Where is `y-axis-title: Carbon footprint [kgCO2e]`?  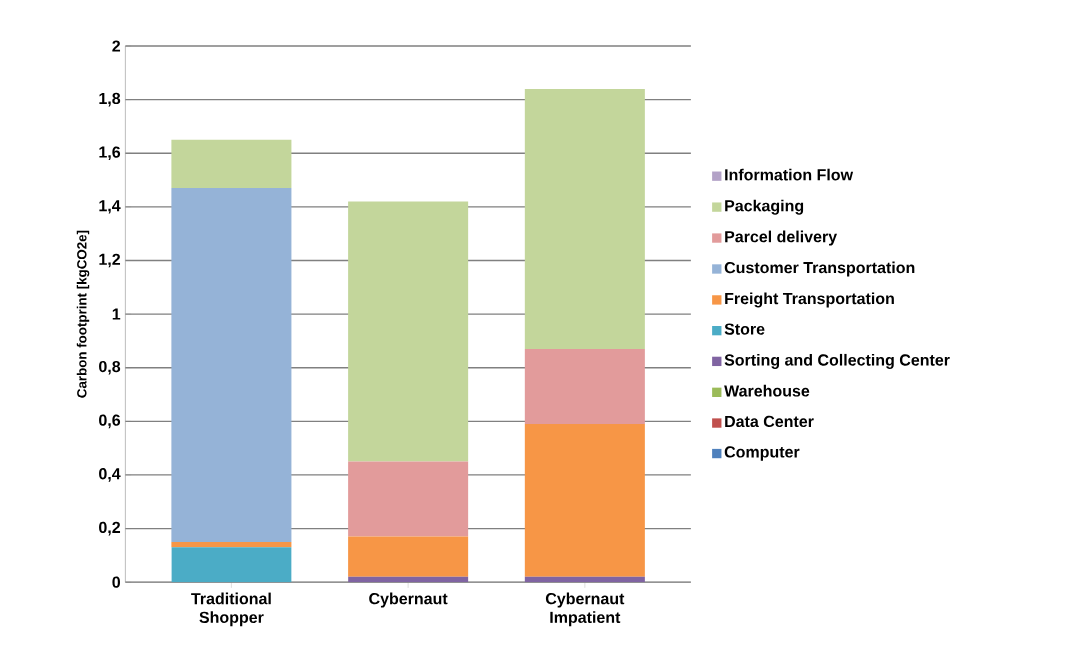
y-axis-title: Carbon footprint [kgCO2e] is located at coordinates (83, 314).